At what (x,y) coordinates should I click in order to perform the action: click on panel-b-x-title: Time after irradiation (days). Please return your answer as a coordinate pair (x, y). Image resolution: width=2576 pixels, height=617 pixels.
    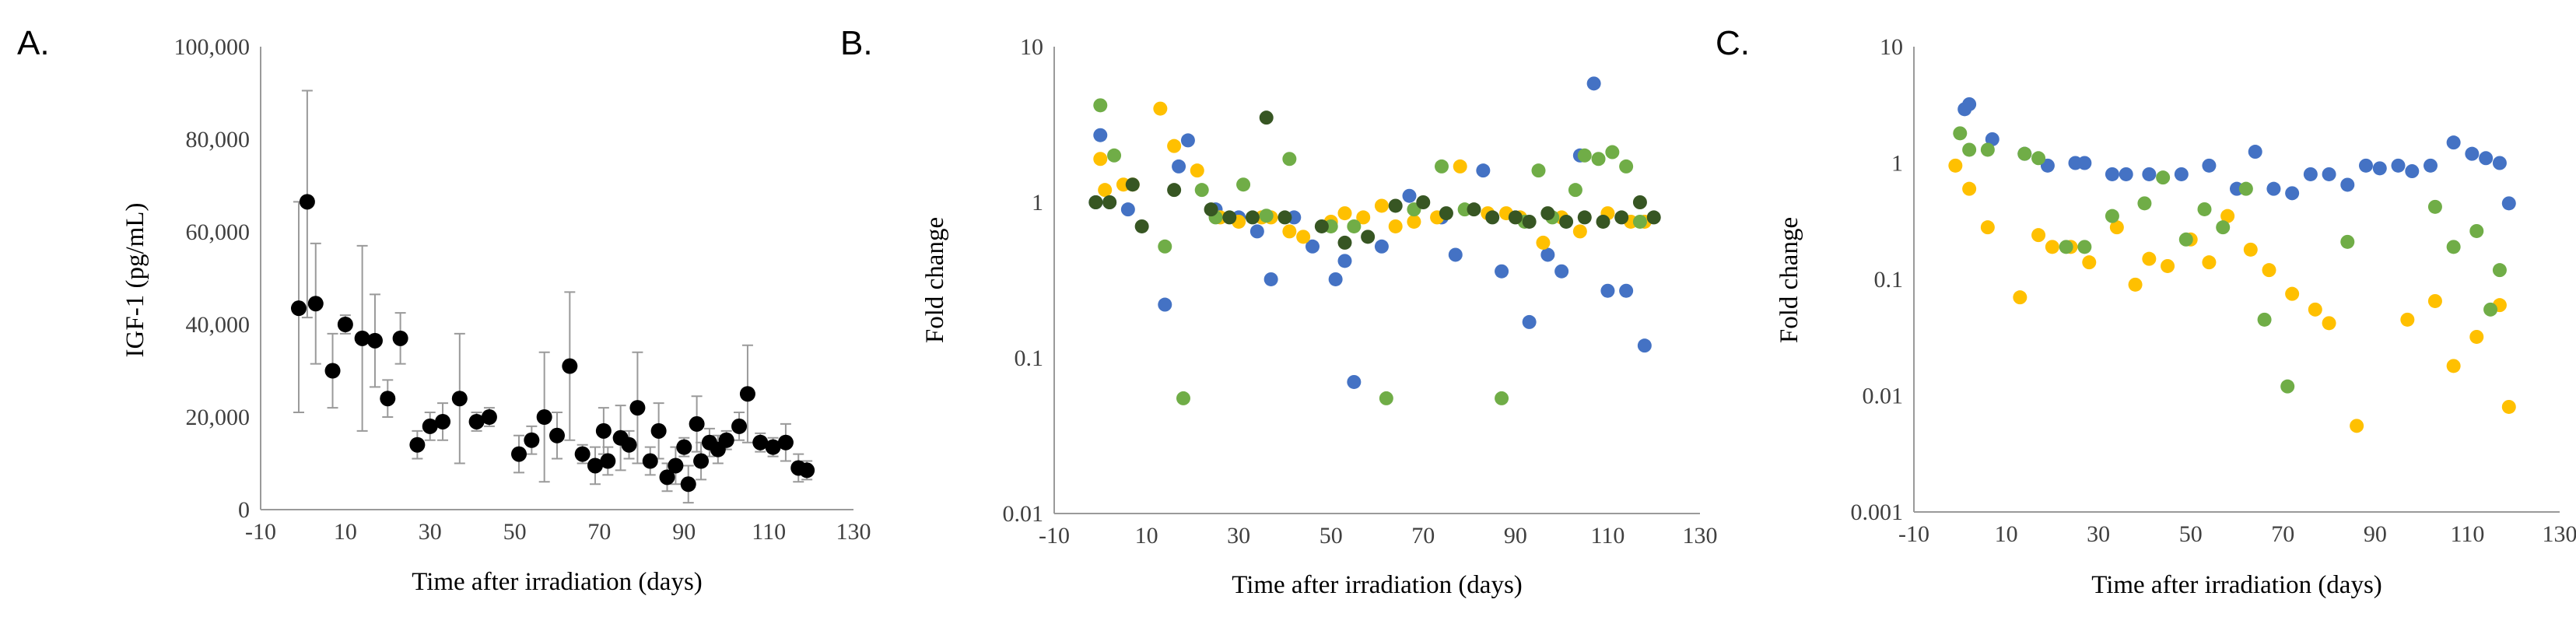
    Looking at the image, I should click on (1377, 585).